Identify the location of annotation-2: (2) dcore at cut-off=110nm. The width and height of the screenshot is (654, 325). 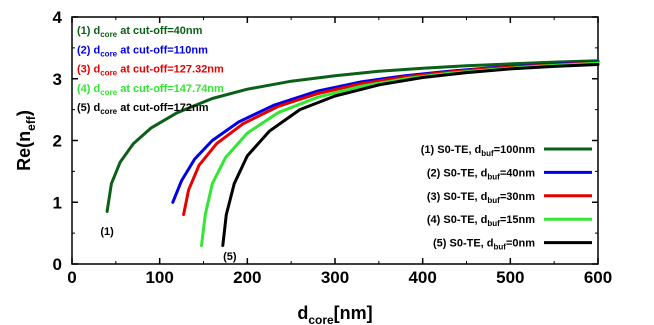
(142, 51).